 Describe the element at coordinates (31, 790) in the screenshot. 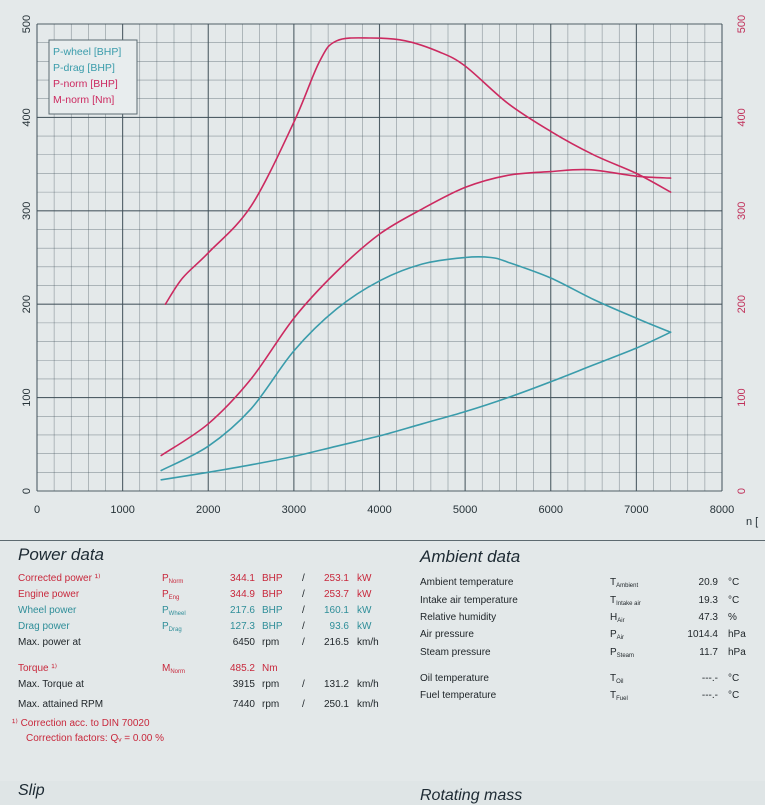

I see `slip-title: Slip` at that location.